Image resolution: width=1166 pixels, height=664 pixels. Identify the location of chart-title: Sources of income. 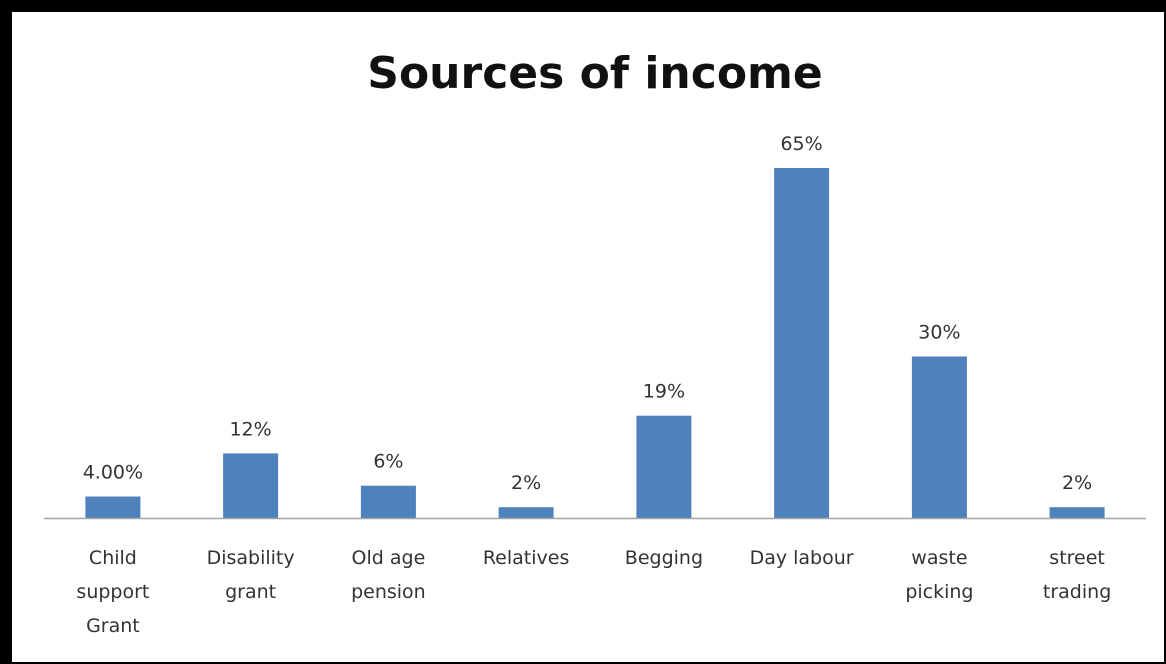
(594, 73).